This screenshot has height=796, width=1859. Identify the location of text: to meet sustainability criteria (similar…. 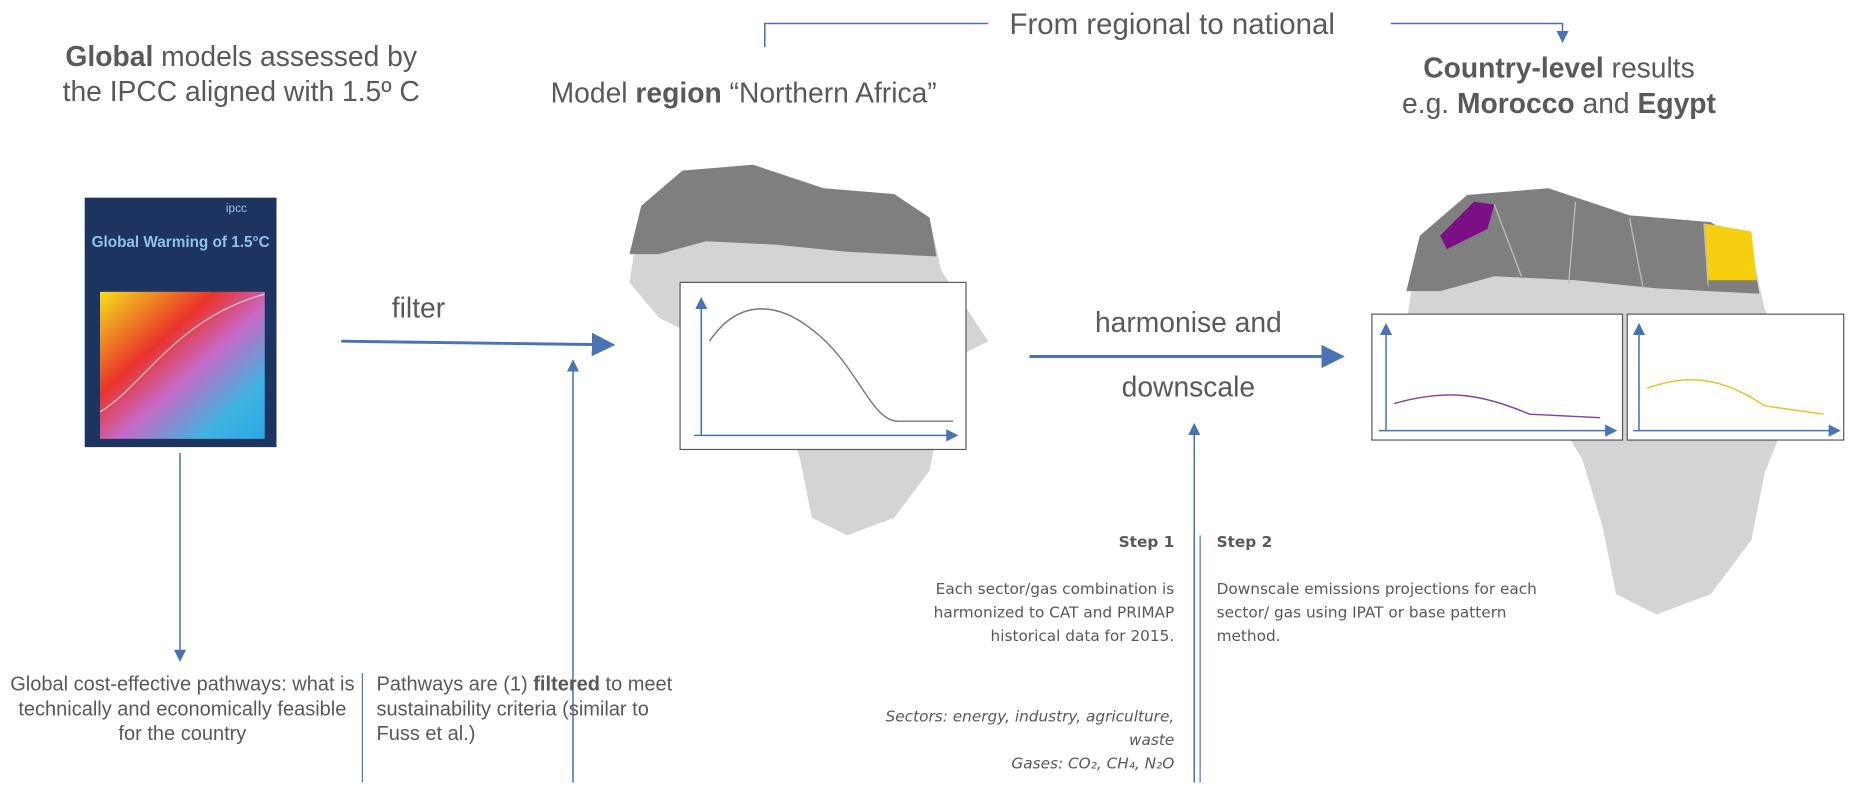
(524, 709).